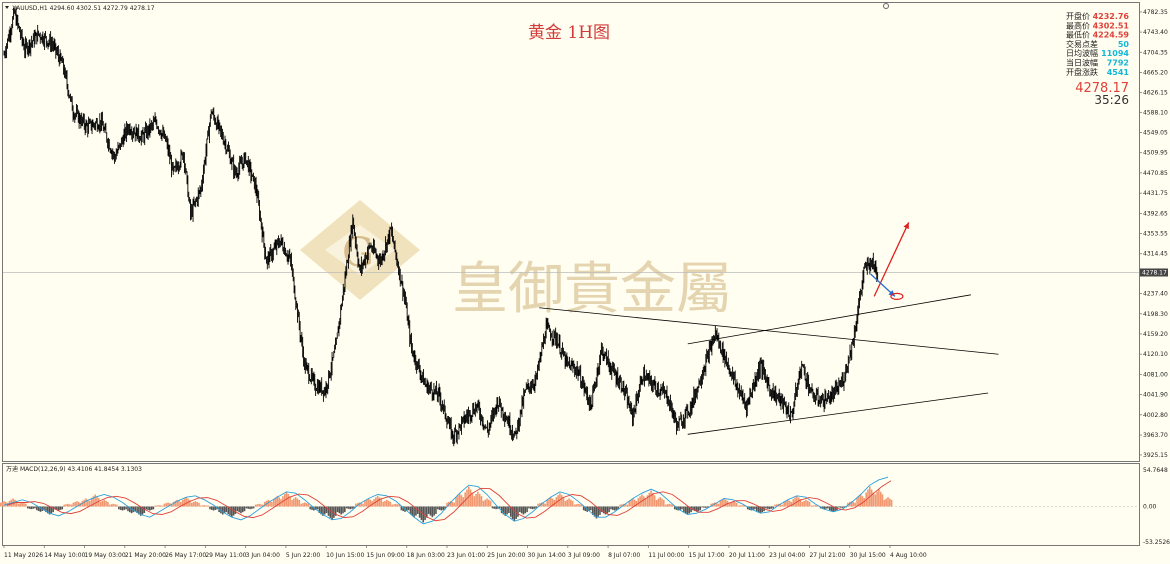 The image size is (1170, 564). Describe the element at coordinates (1155, 374) in the screenshot. I see `y-tick-label: 4081.00` at that location.